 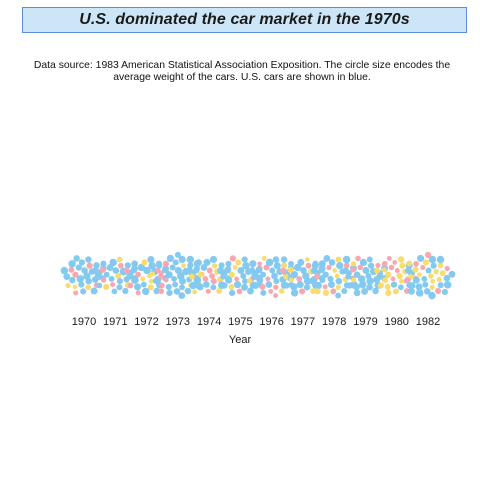 What do you see at coordinates (365, 322) in the screenshot?
I see `x-tick-label-1979: 1979` at bounding box center [365, 322].